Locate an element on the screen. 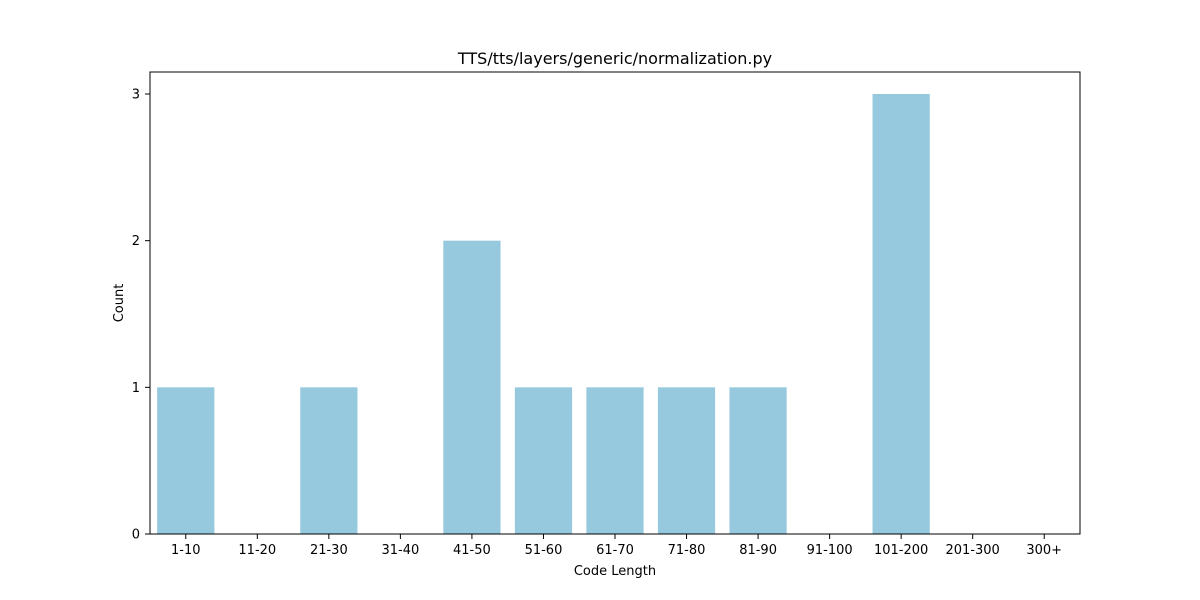 The height and width of the screenshot is (600, 1200). y-tick-label: 2 is located at coordinates (136, 241).